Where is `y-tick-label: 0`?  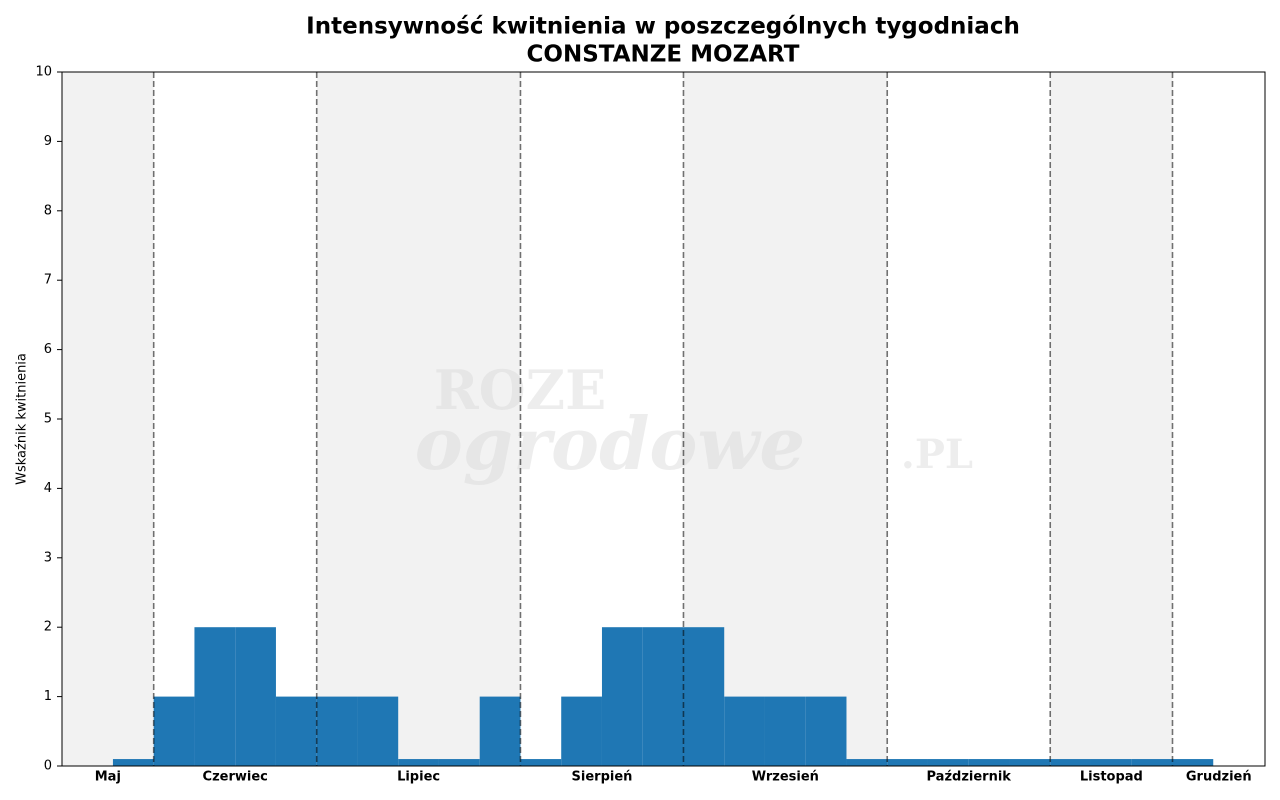 y-tick-label: 0 is located at coordinates (48, 766).